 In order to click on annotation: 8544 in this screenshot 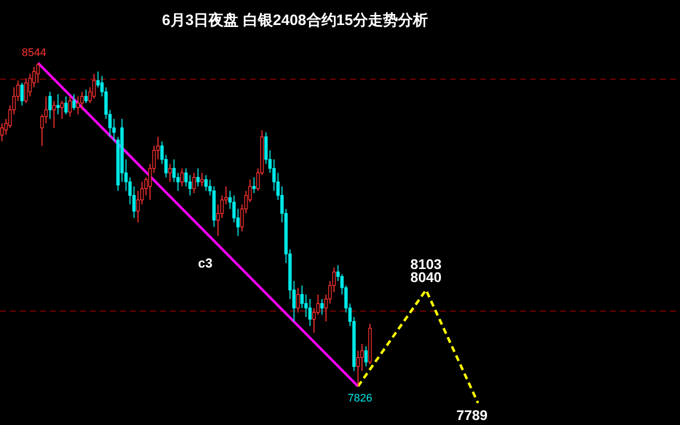, I will do `click(34, 53)`.